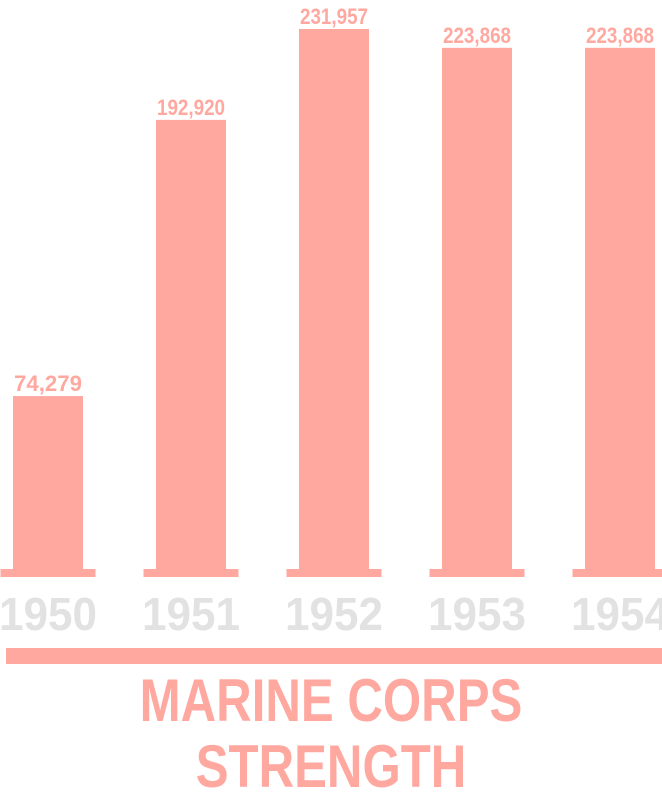  What do you see at coordinates (48, 573) in the screenshot?
I see `bar-base-1950` at bounding box center [48, 573].